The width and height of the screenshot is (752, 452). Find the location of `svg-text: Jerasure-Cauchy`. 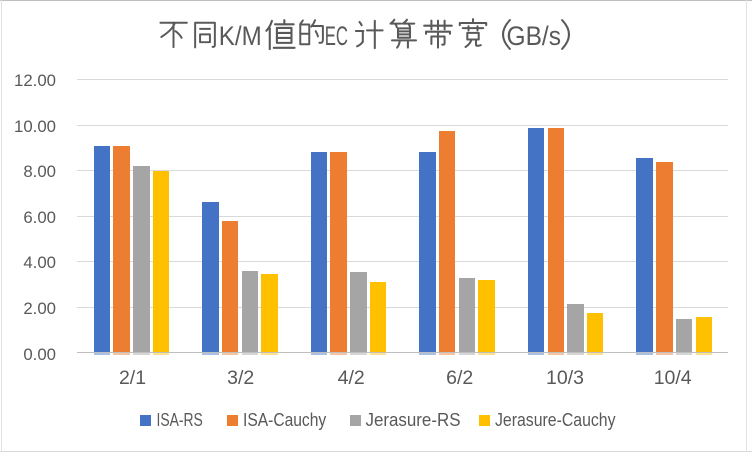

svg-text: Jerasure-Cauchy is located at coordinates (555, 420).